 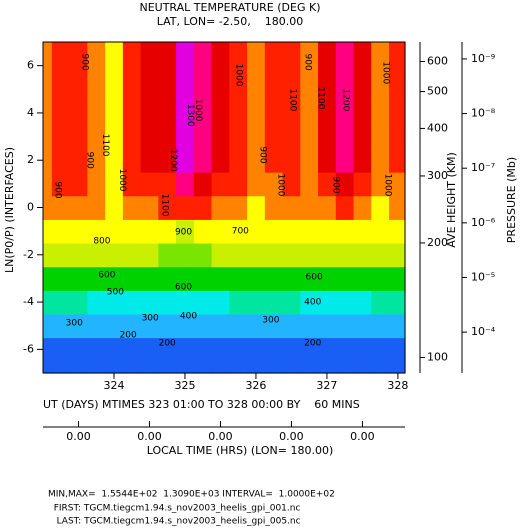 What do you see at coordinates (483, 58) in the screenshot?
I see `pressure-tick-label: 10⁻⁹` at bounding box center [483, 58].